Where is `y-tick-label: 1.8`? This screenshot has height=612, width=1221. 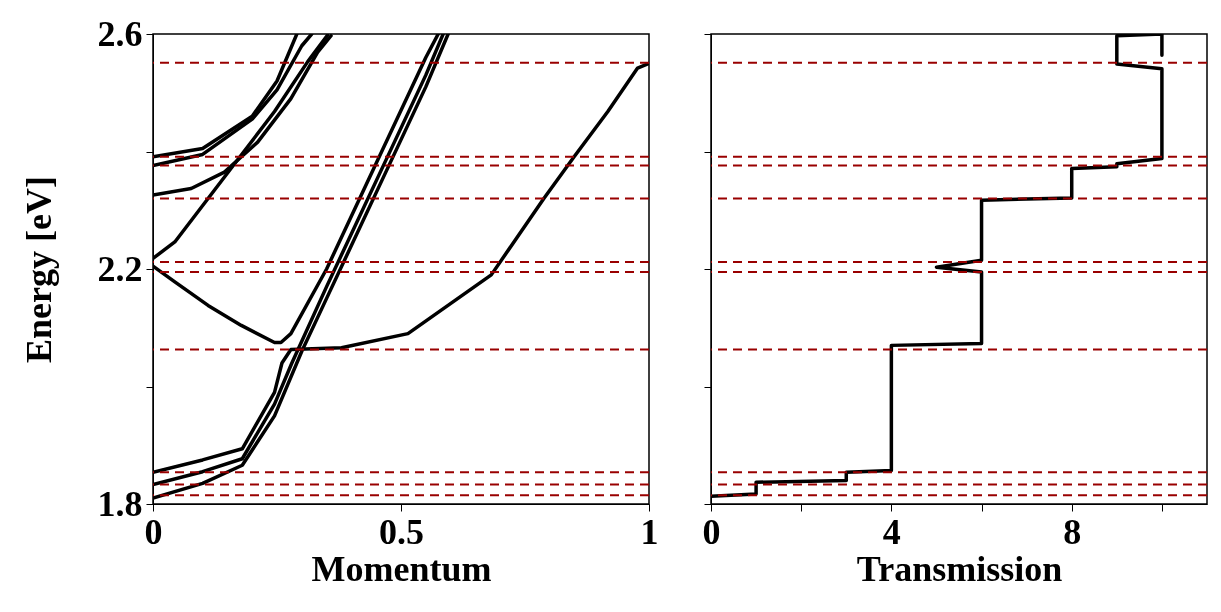 y-tick-label: 1.8 is located at coordinates (120, 503).